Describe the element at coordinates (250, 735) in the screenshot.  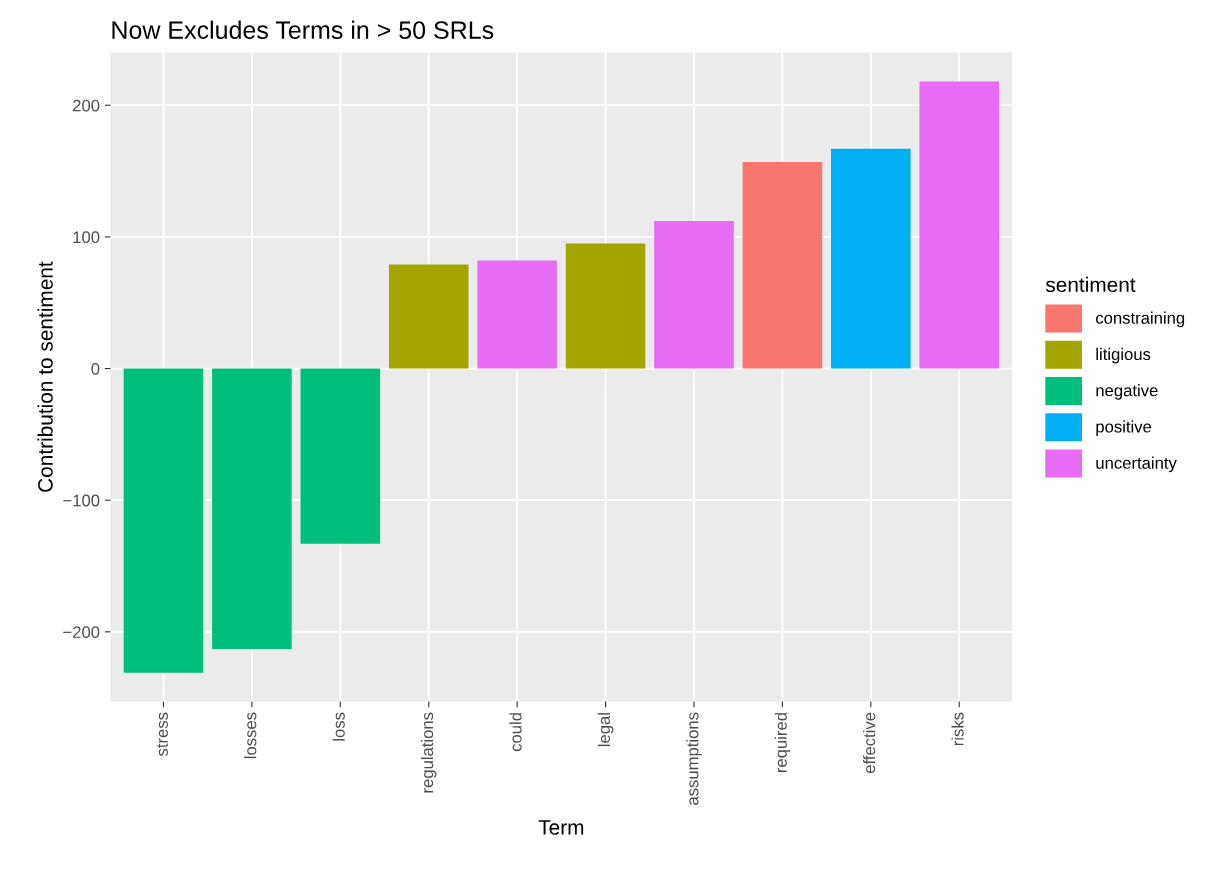
I see `x-tick-label: losses` at that location.